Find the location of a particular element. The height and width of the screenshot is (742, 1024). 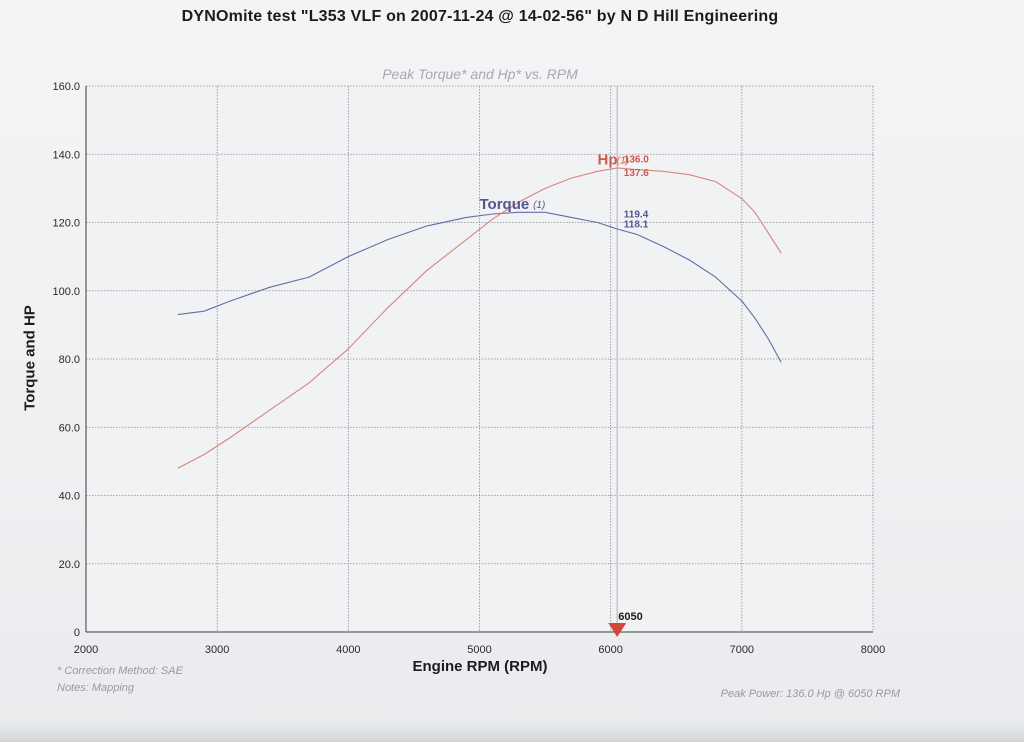

y-tick-label: 160.0 is located at coordinates (66, 87).